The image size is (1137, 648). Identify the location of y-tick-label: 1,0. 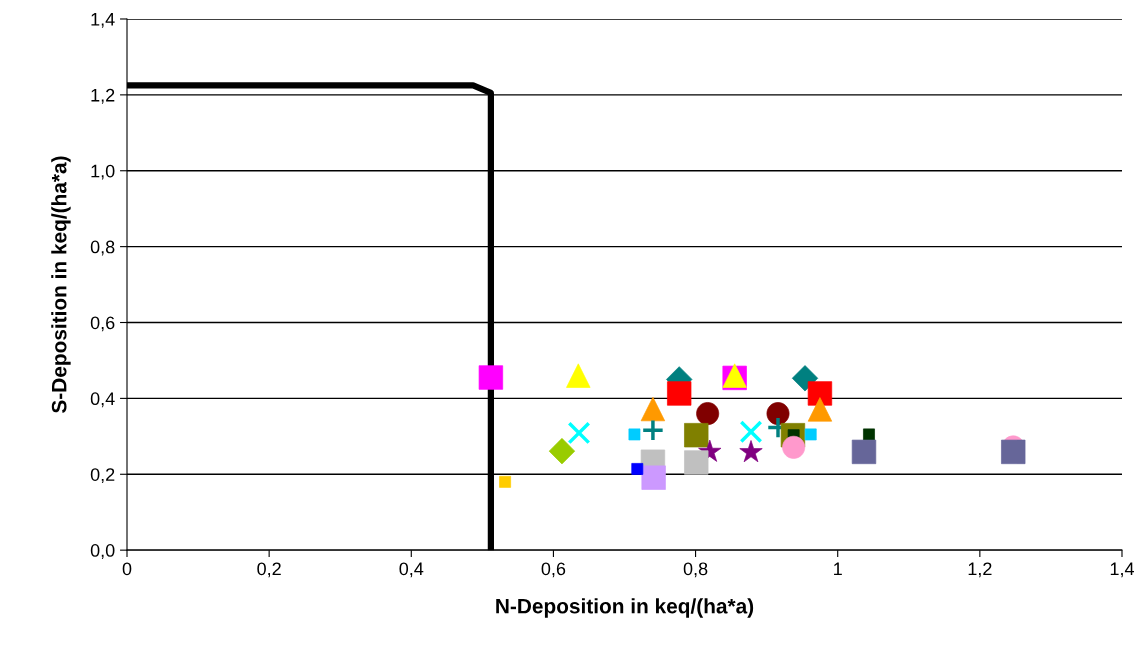
(103, 172).